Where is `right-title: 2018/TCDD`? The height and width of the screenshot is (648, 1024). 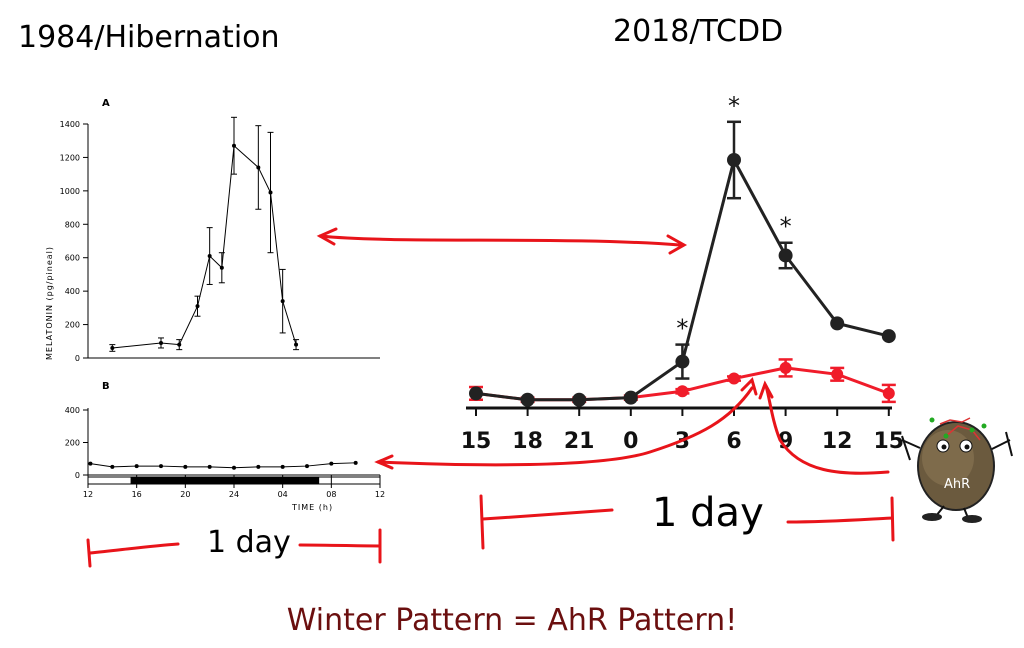
right-title: 2018/TCDD is located at coordinates (698, 31).